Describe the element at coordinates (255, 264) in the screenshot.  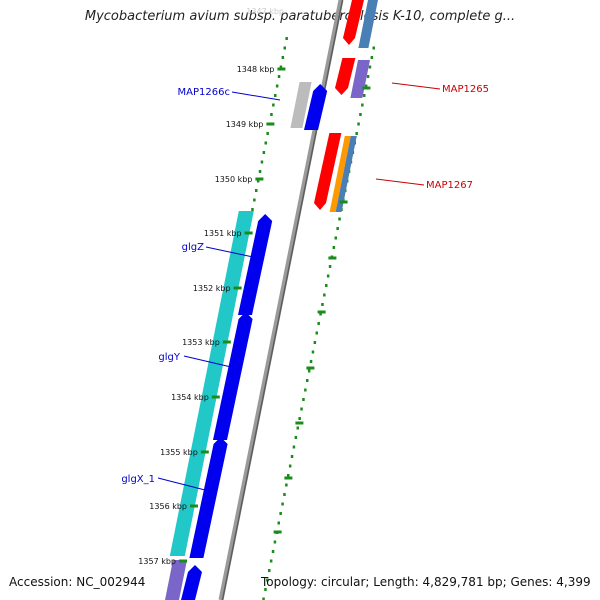
I see `feature-glgZ` at that location.